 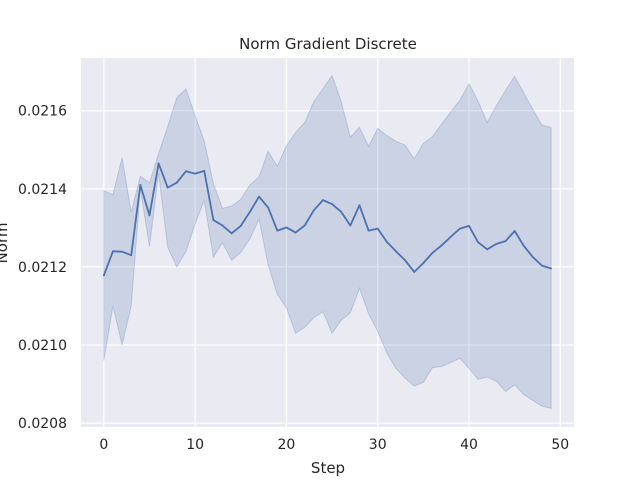 I want to click on x-tick-label: 20, so click(x=287, y=445).